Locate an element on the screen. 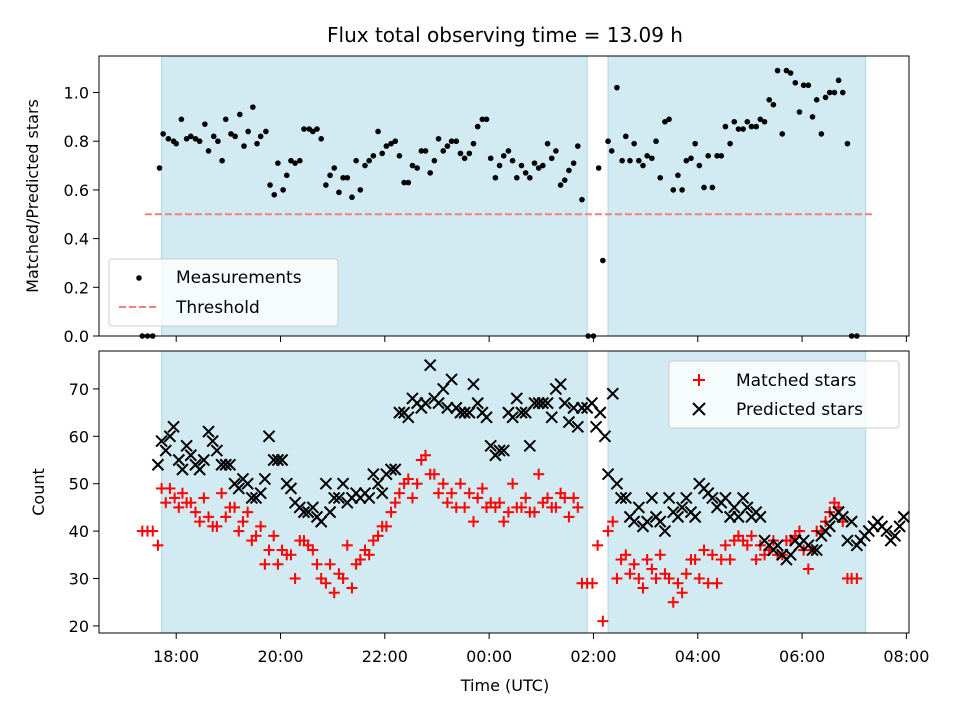  x-tick-label: 08:00 is located at coordinates (906, 656).